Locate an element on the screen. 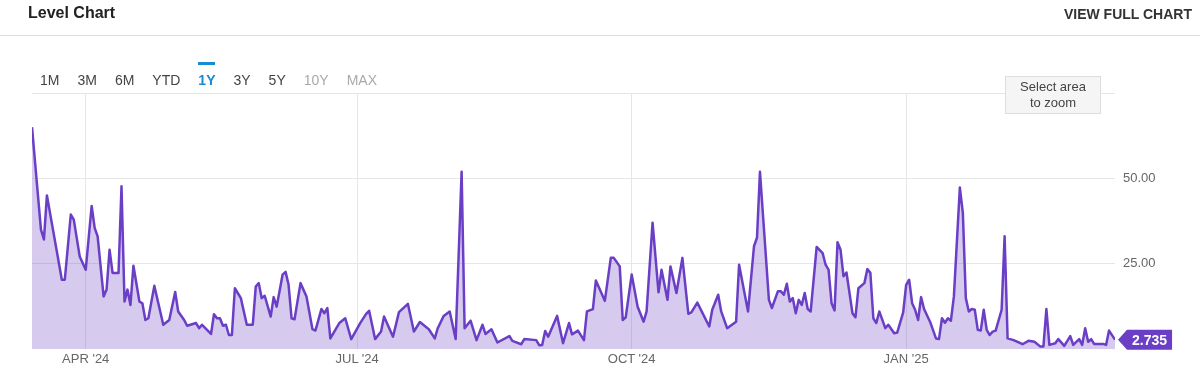  text: 3Y is located at coordinates (242, 80).